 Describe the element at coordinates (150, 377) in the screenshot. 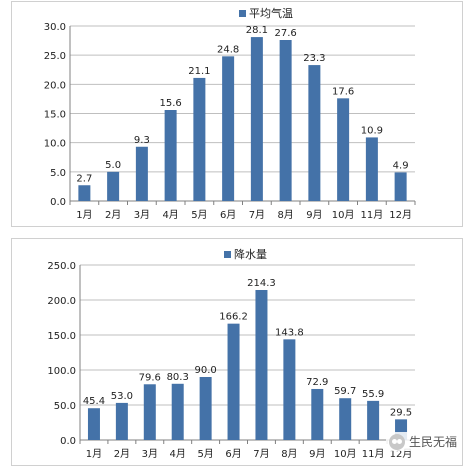

I see `data-label: 79.6` at that location.